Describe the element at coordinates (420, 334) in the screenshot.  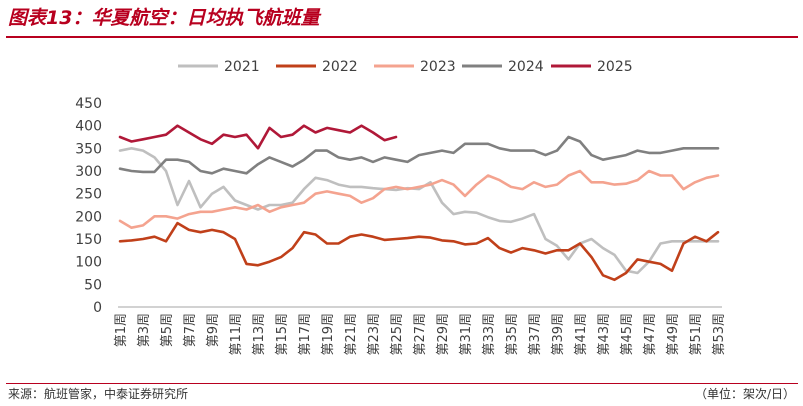
I see `x-tick-label: 第27周` at that location.